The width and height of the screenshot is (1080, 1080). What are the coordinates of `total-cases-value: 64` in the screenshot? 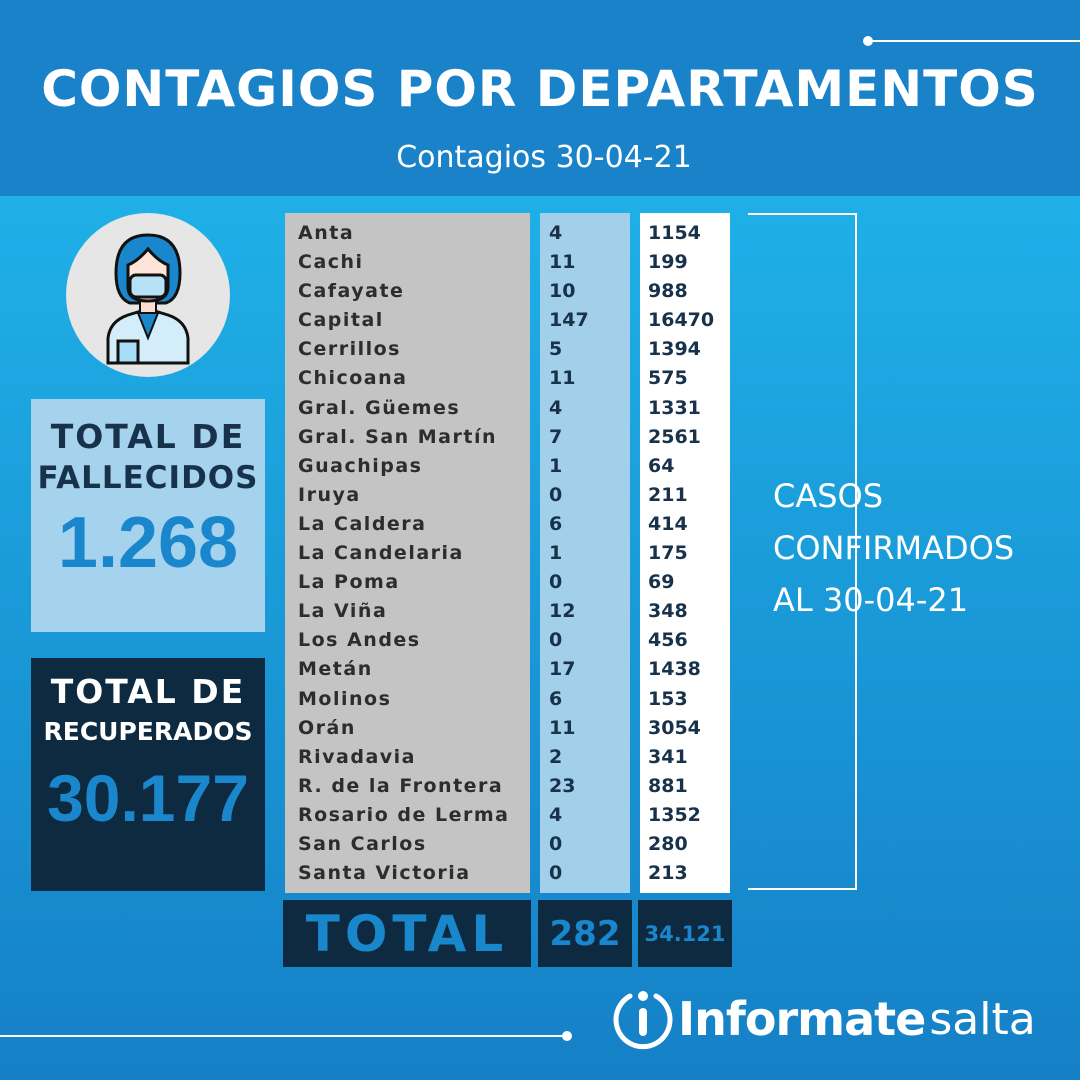 It's located at (661, 465).